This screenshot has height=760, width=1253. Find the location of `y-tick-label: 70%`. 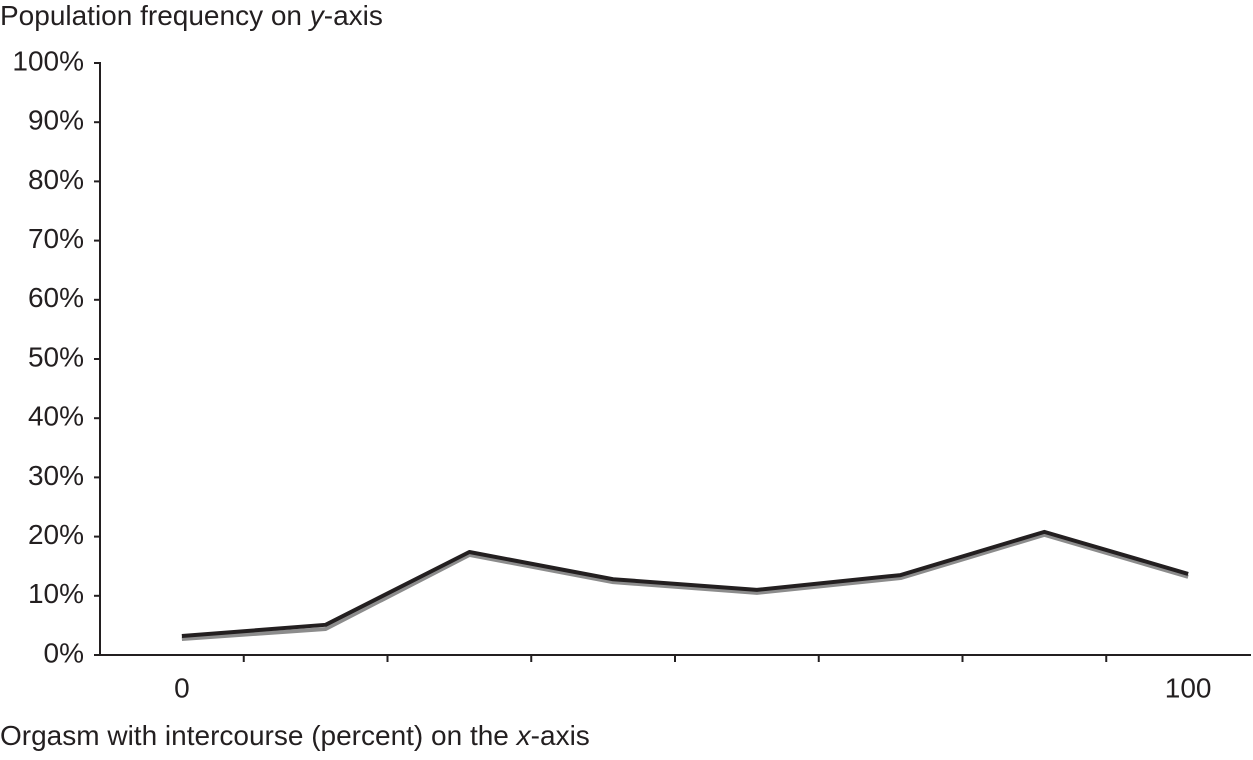

y-tick-label: 70% is located at coordinates (56, 238).